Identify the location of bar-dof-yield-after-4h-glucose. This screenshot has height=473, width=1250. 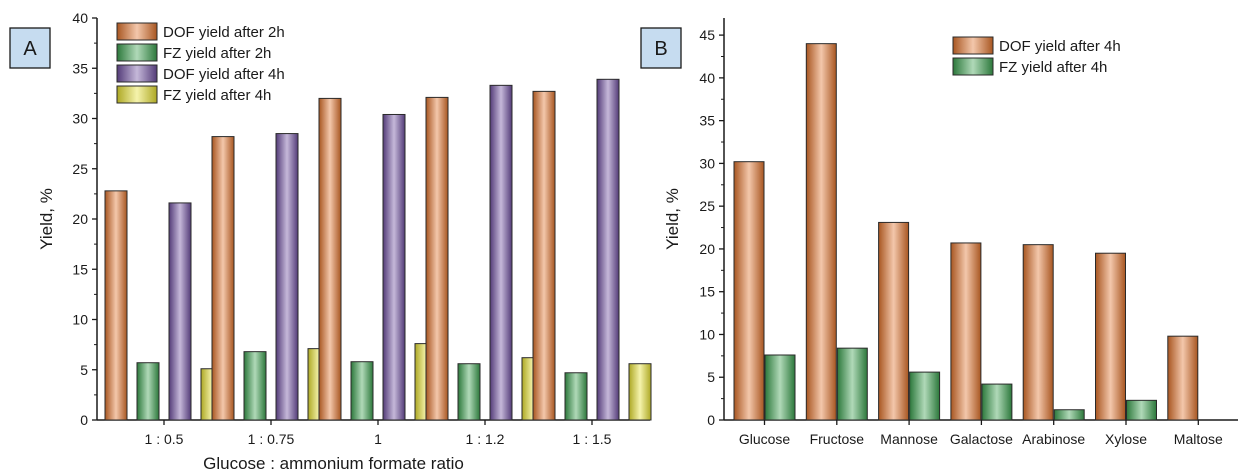
(749, 291).